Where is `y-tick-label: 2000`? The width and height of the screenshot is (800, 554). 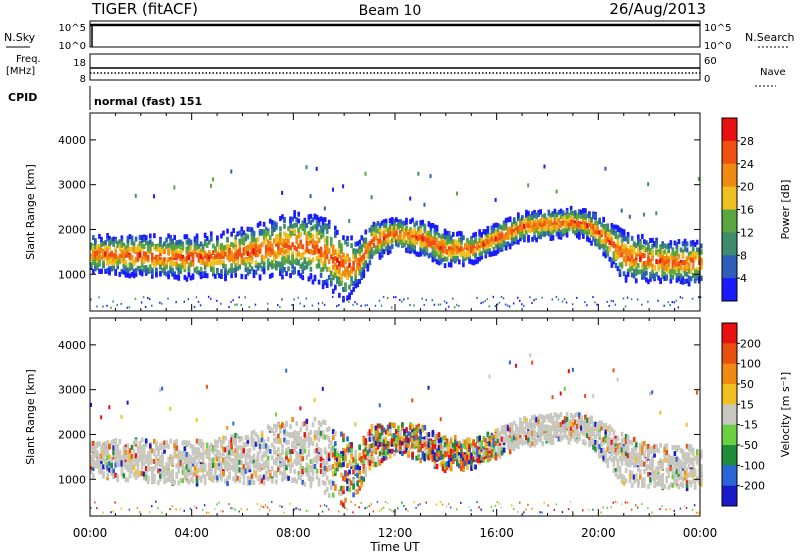
y-tick-label: 2000 is located at coordinates (72, 229).